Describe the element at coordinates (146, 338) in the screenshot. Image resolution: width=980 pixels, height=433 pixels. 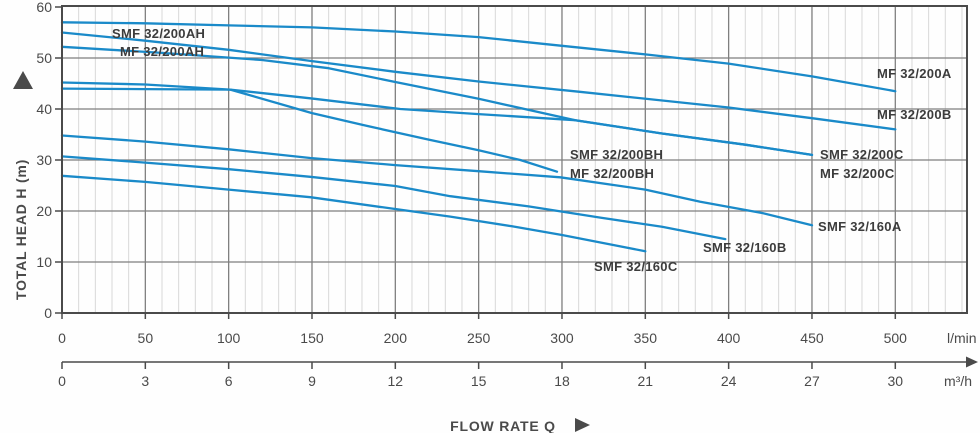
I see `x-tick-label: 50` at that location.